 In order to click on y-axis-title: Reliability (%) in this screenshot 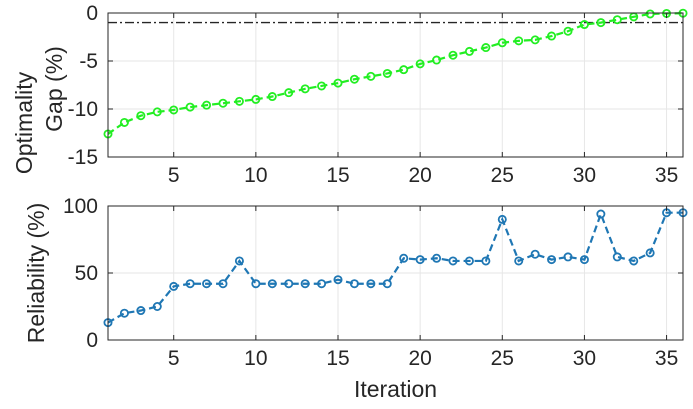, I will do `click(36, 273)`.